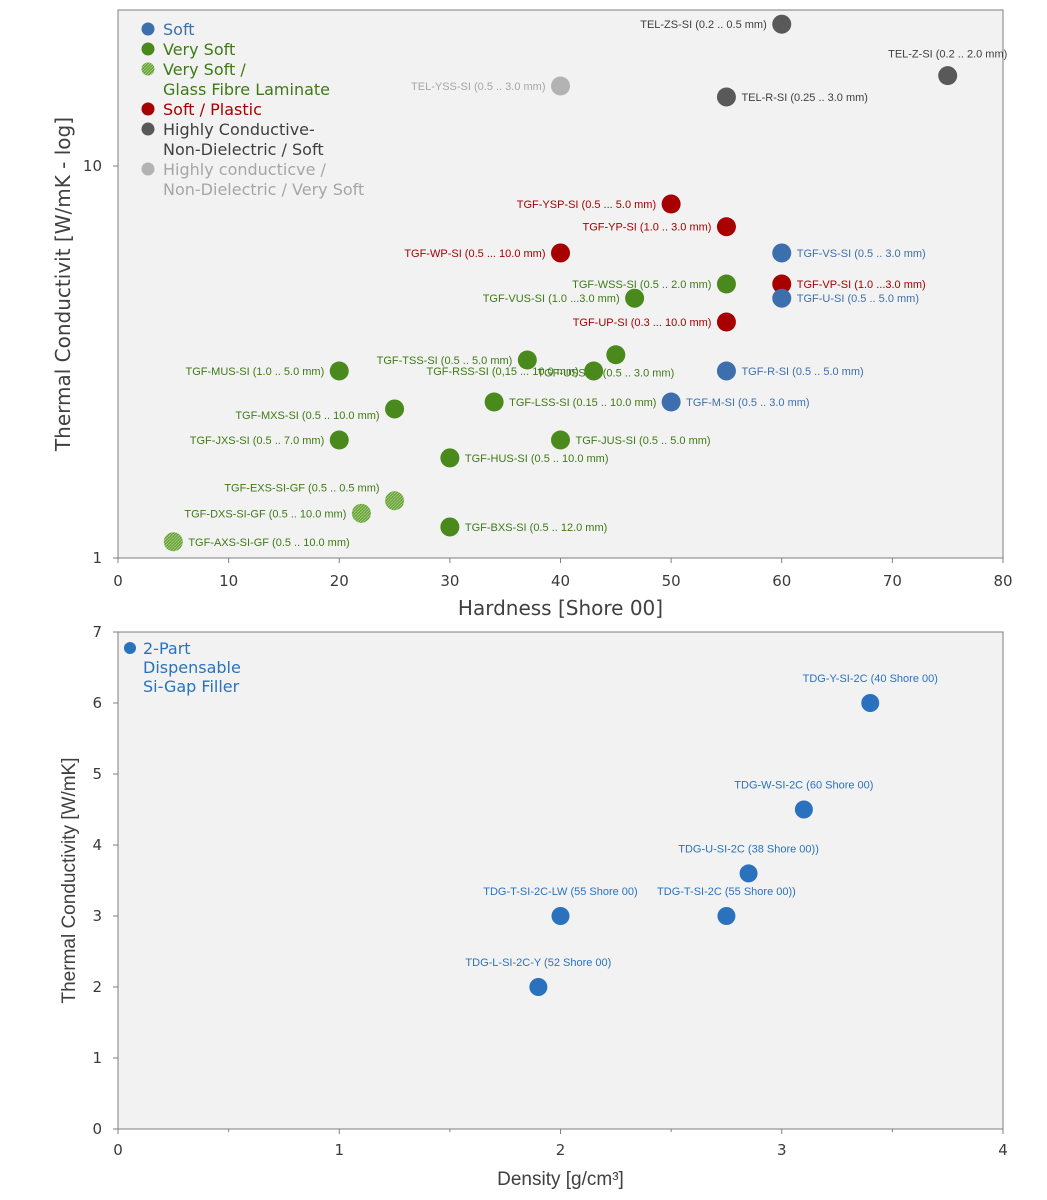 Image resolution: width=1047 pixels, height=1200 pixels. Describe the element at coordinates (445, 361) in the screenshot. I see `data-label: TGF-TSS-SI (0.5 .. 5.0 mm)` at that location.